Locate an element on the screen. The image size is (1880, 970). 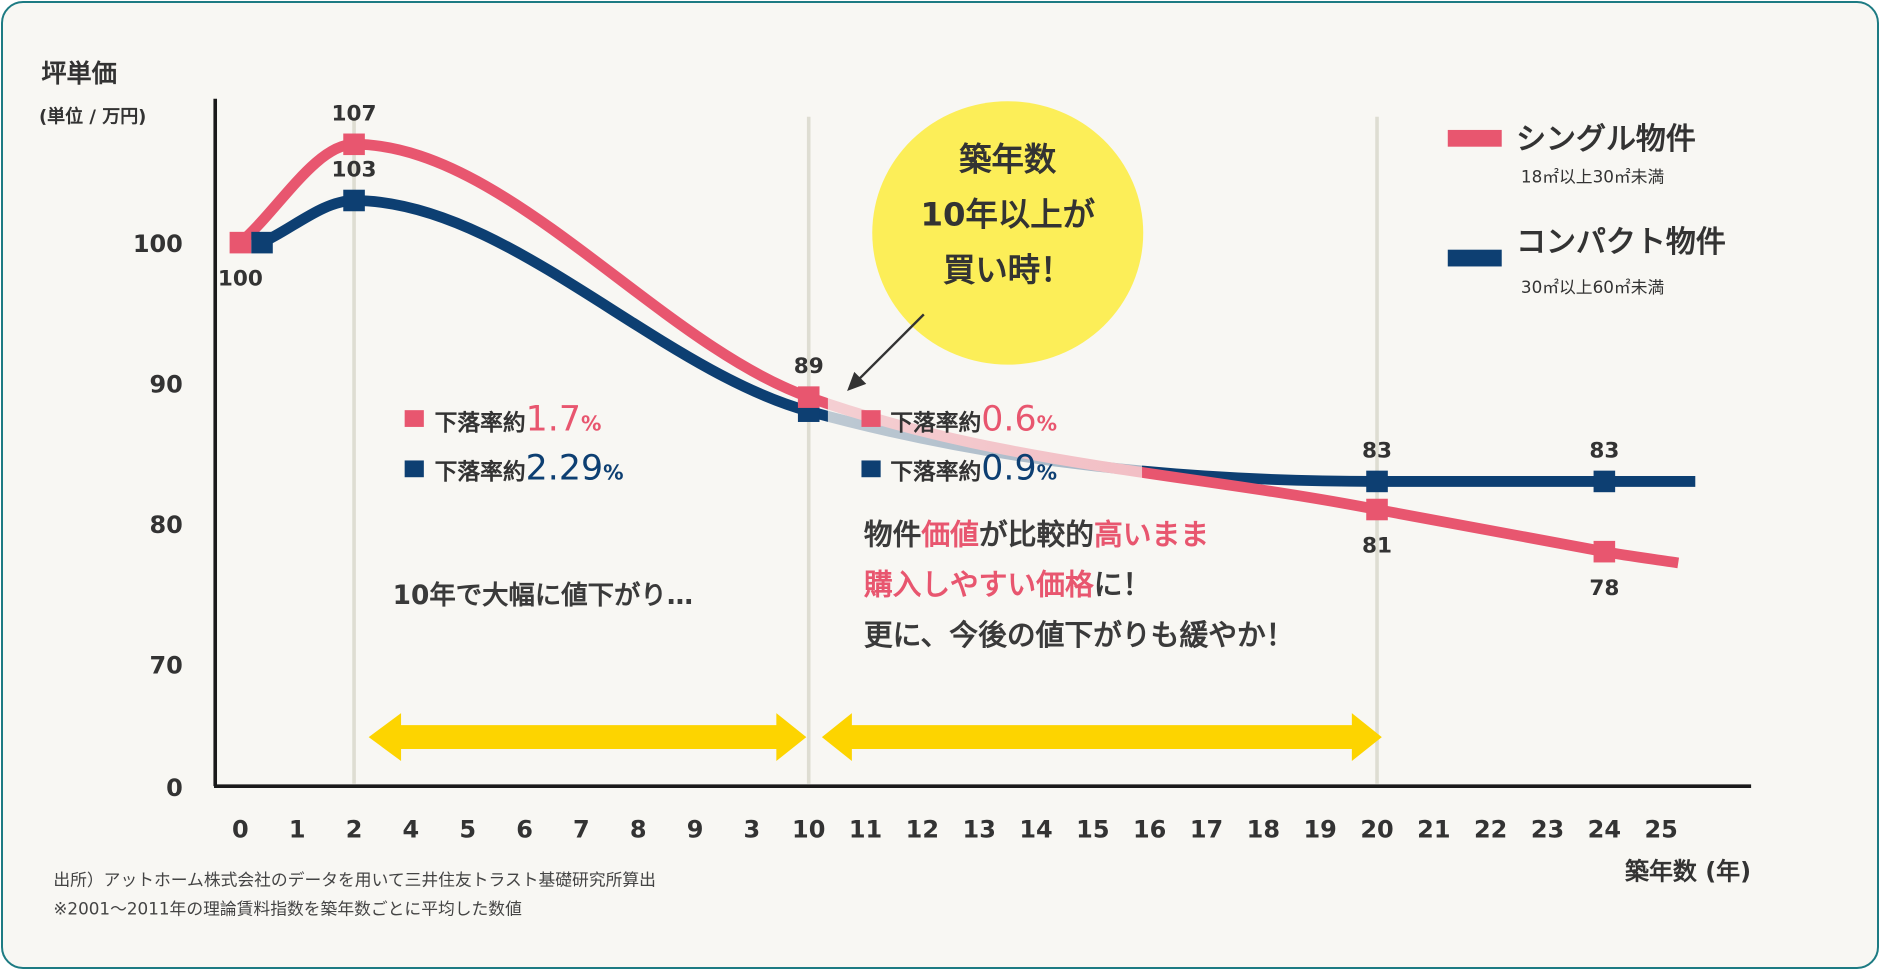
x-tick-label: 17 is located at coordinates (1206, 830).